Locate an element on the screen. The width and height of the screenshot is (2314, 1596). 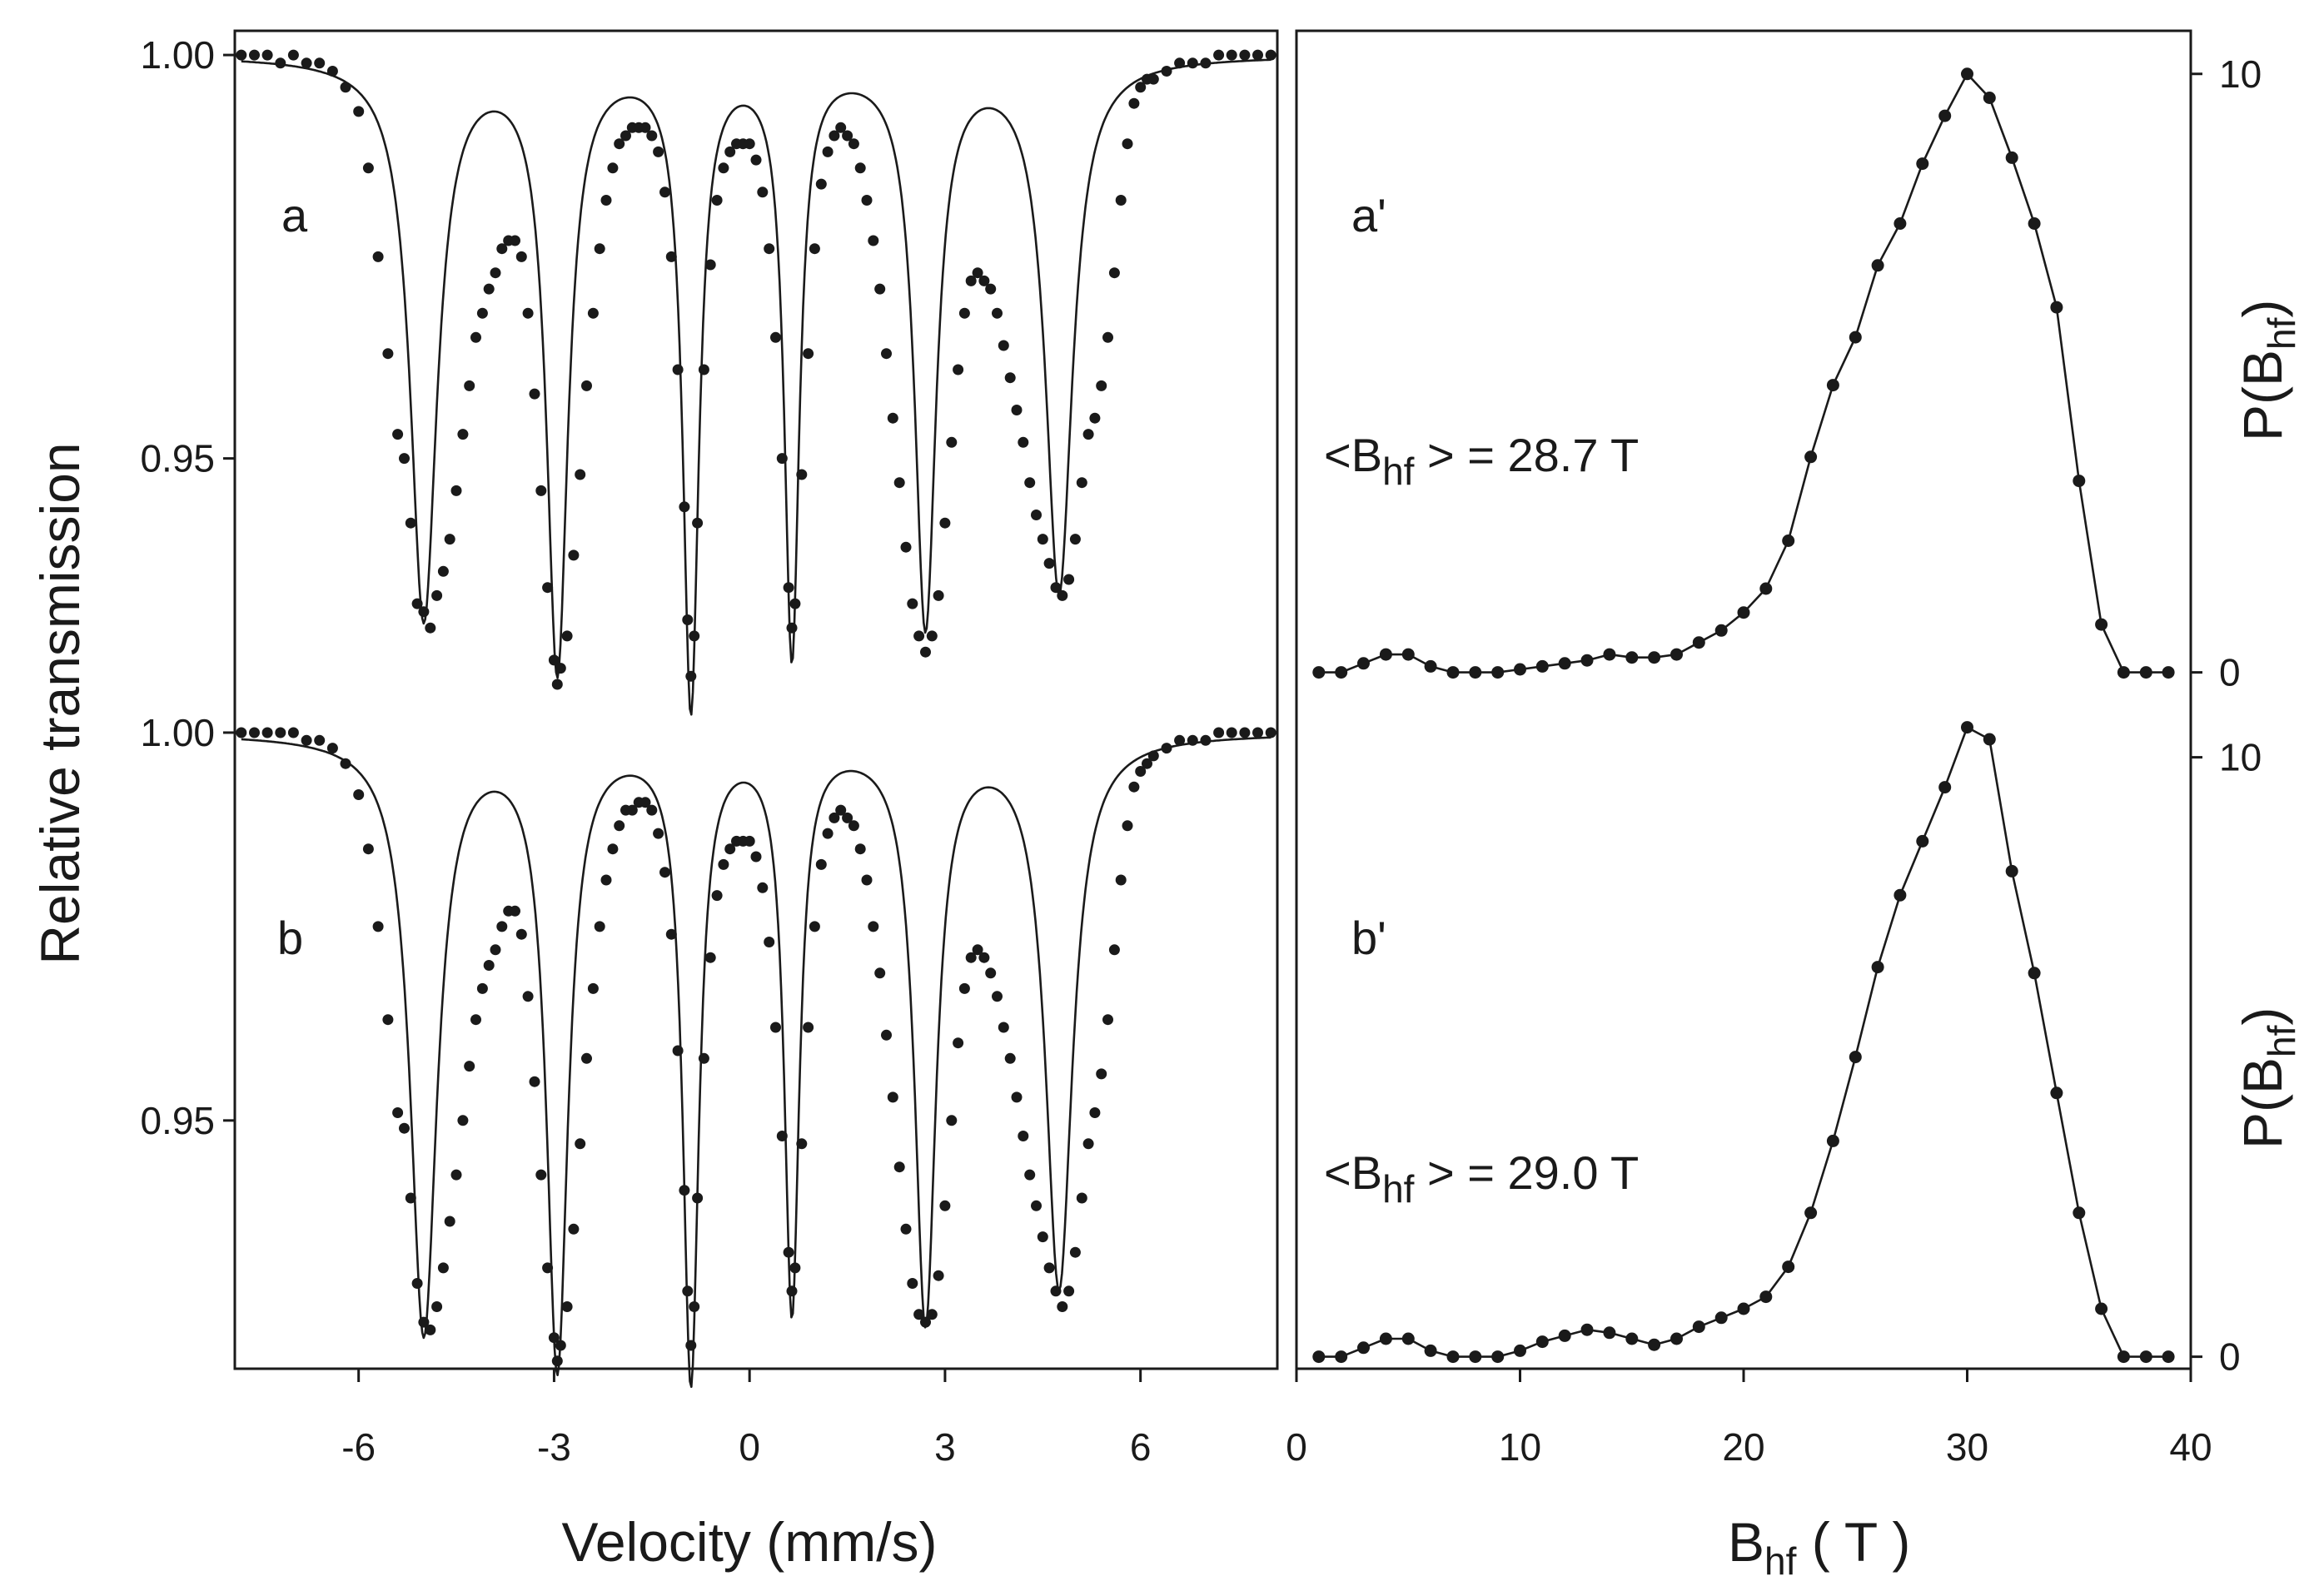
panel-label-b: b is located at coordinates (290, 938).